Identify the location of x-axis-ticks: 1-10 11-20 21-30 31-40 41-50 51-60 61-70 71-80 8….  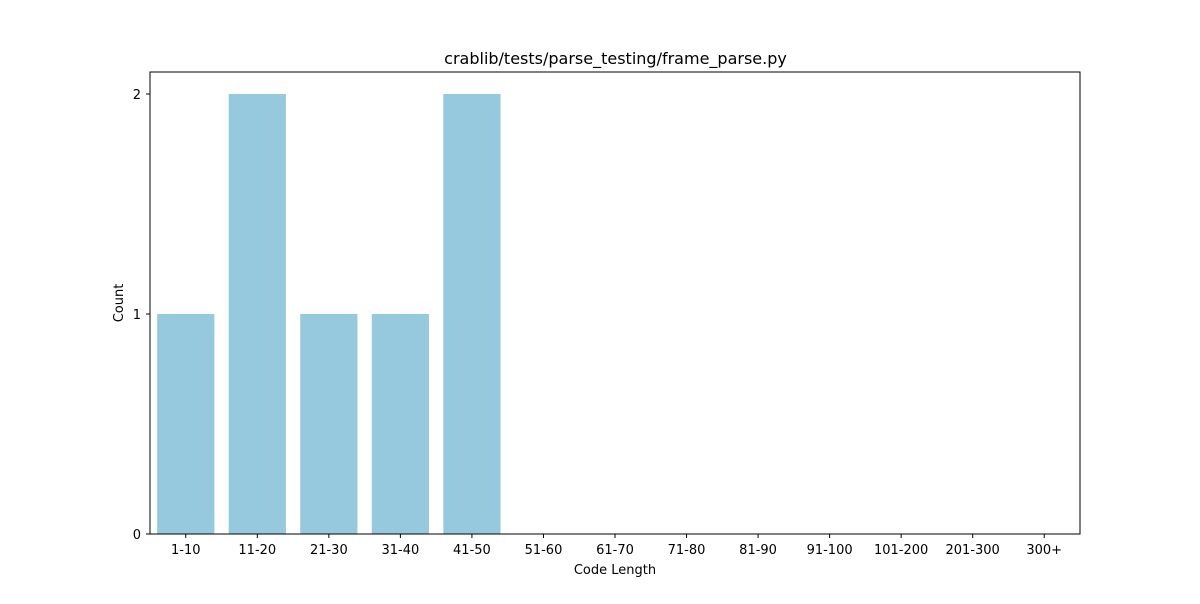
(616, 546).